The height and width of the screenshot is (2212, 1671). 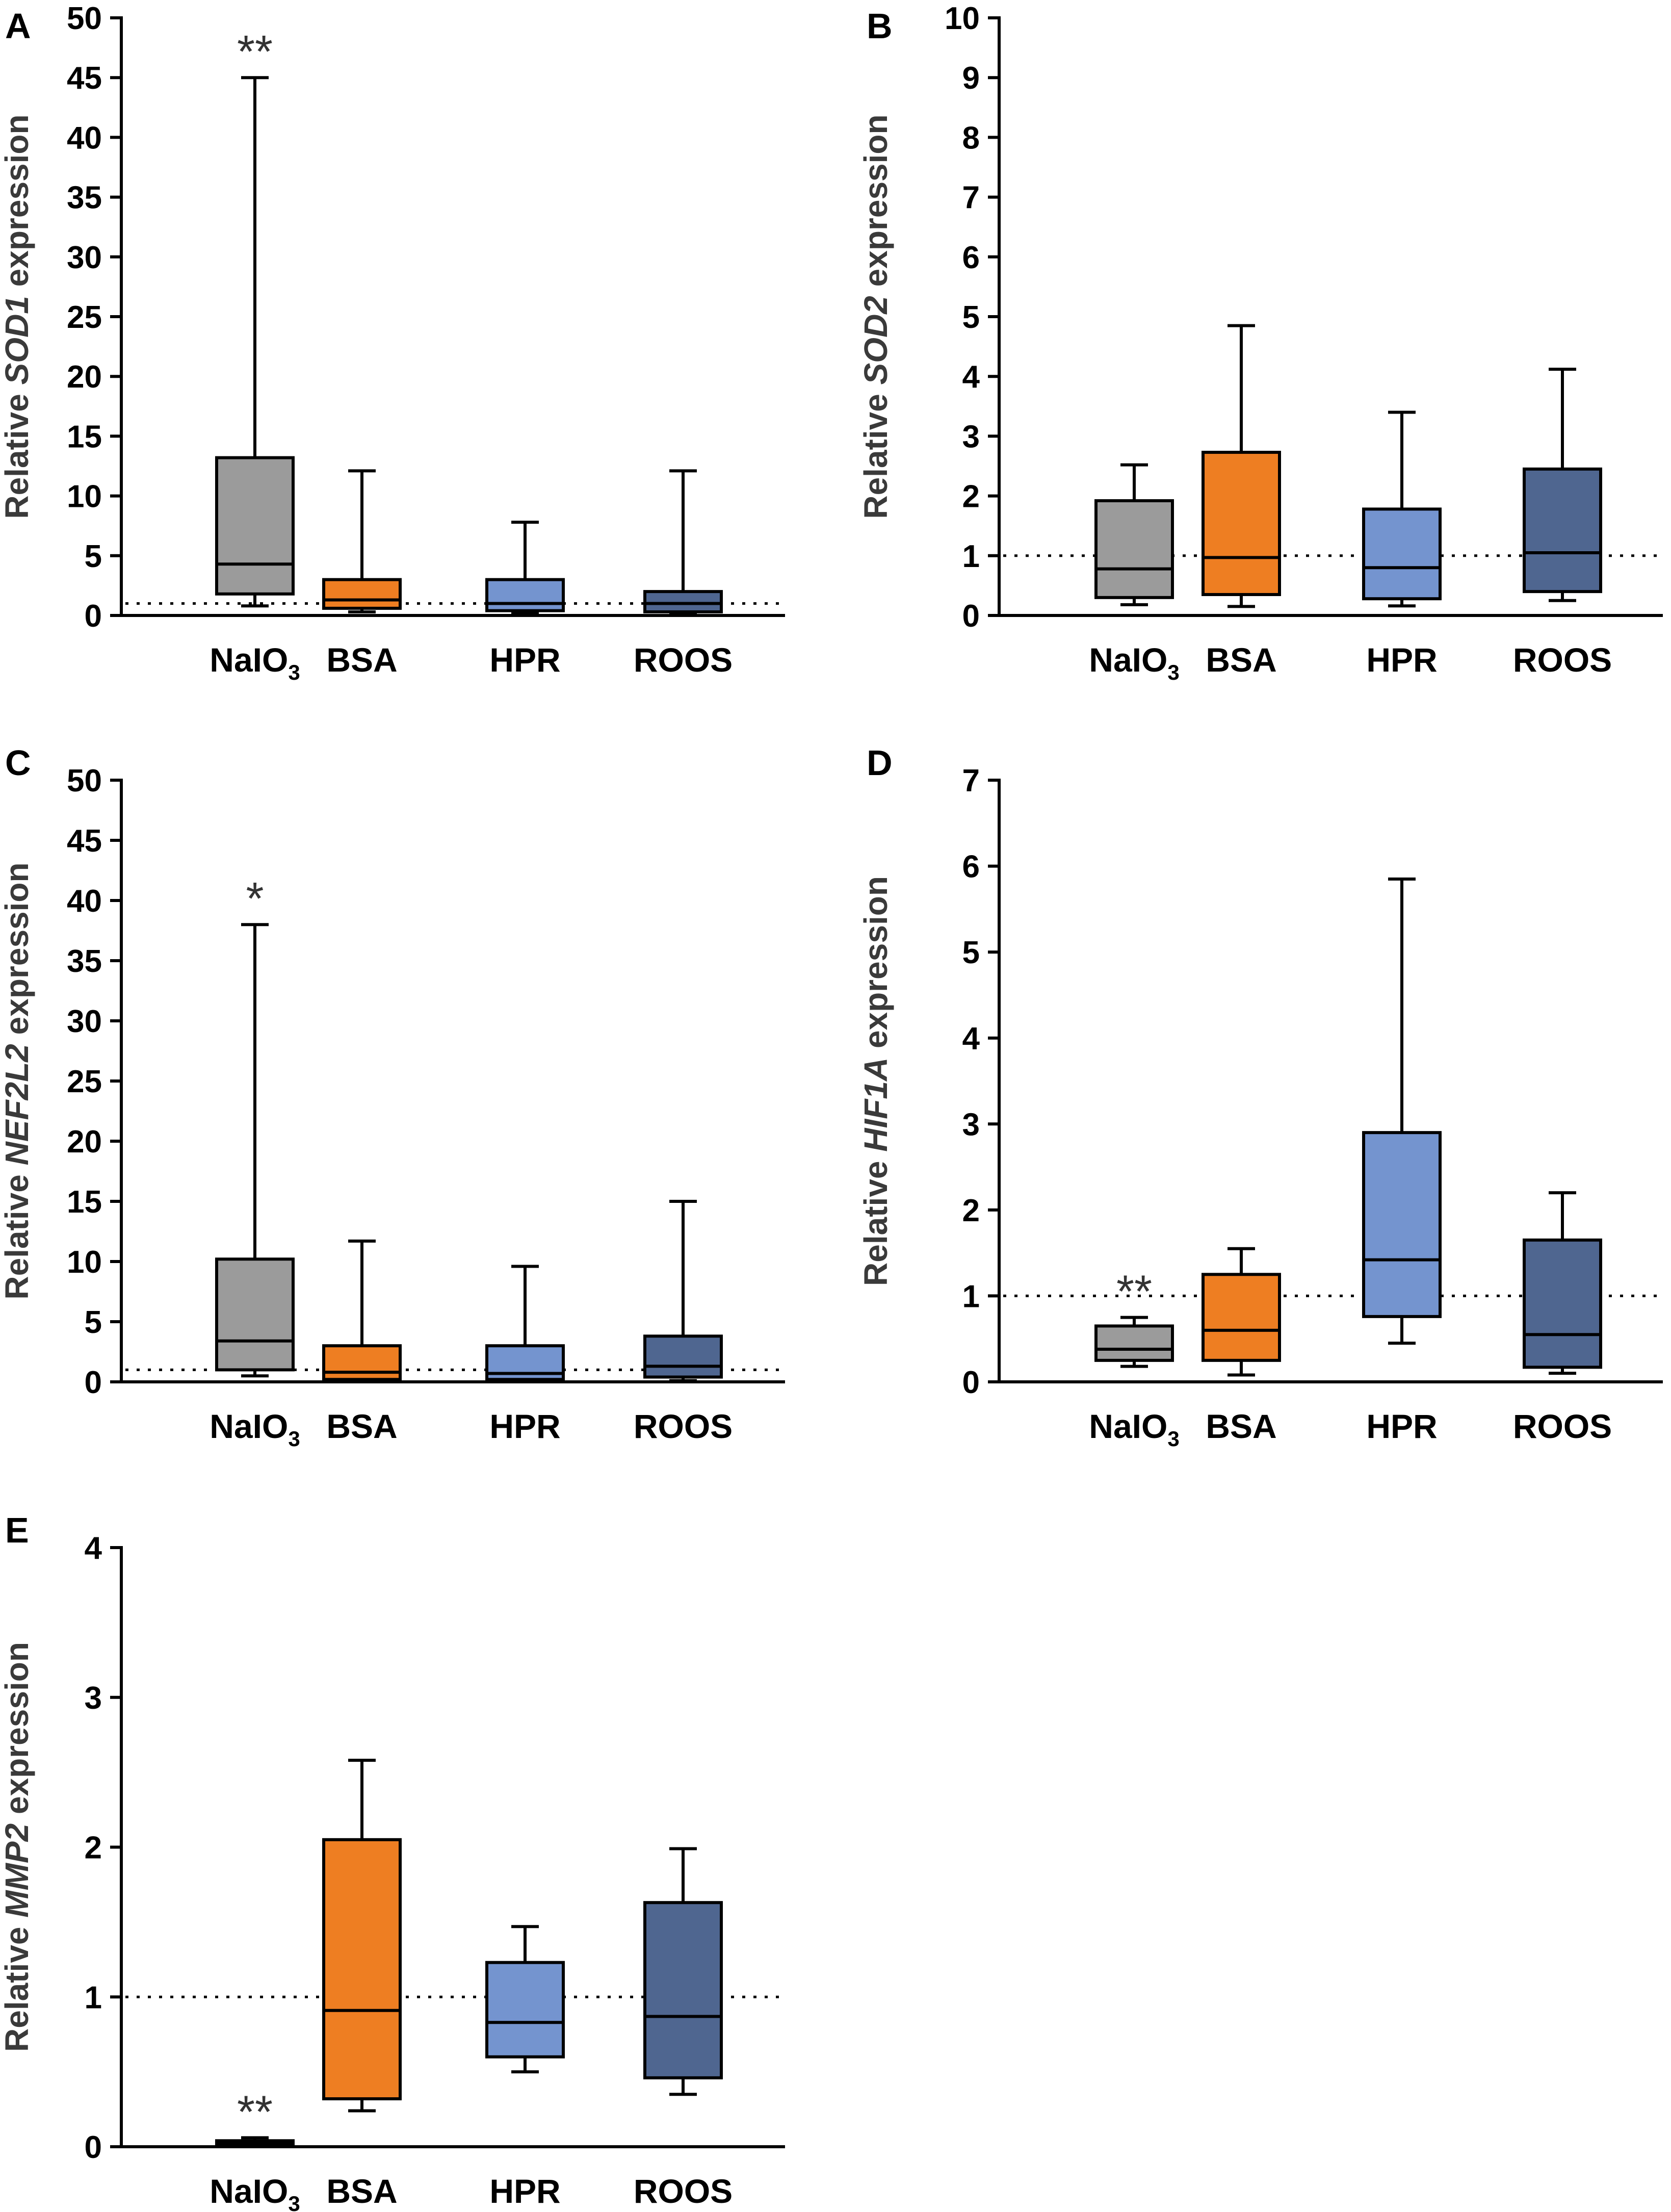 What do you see at coordinates (876, 1105) in the screenshot?
I see `y-axis-label-gene: HIF1A` at bounding box center [876, 1105].